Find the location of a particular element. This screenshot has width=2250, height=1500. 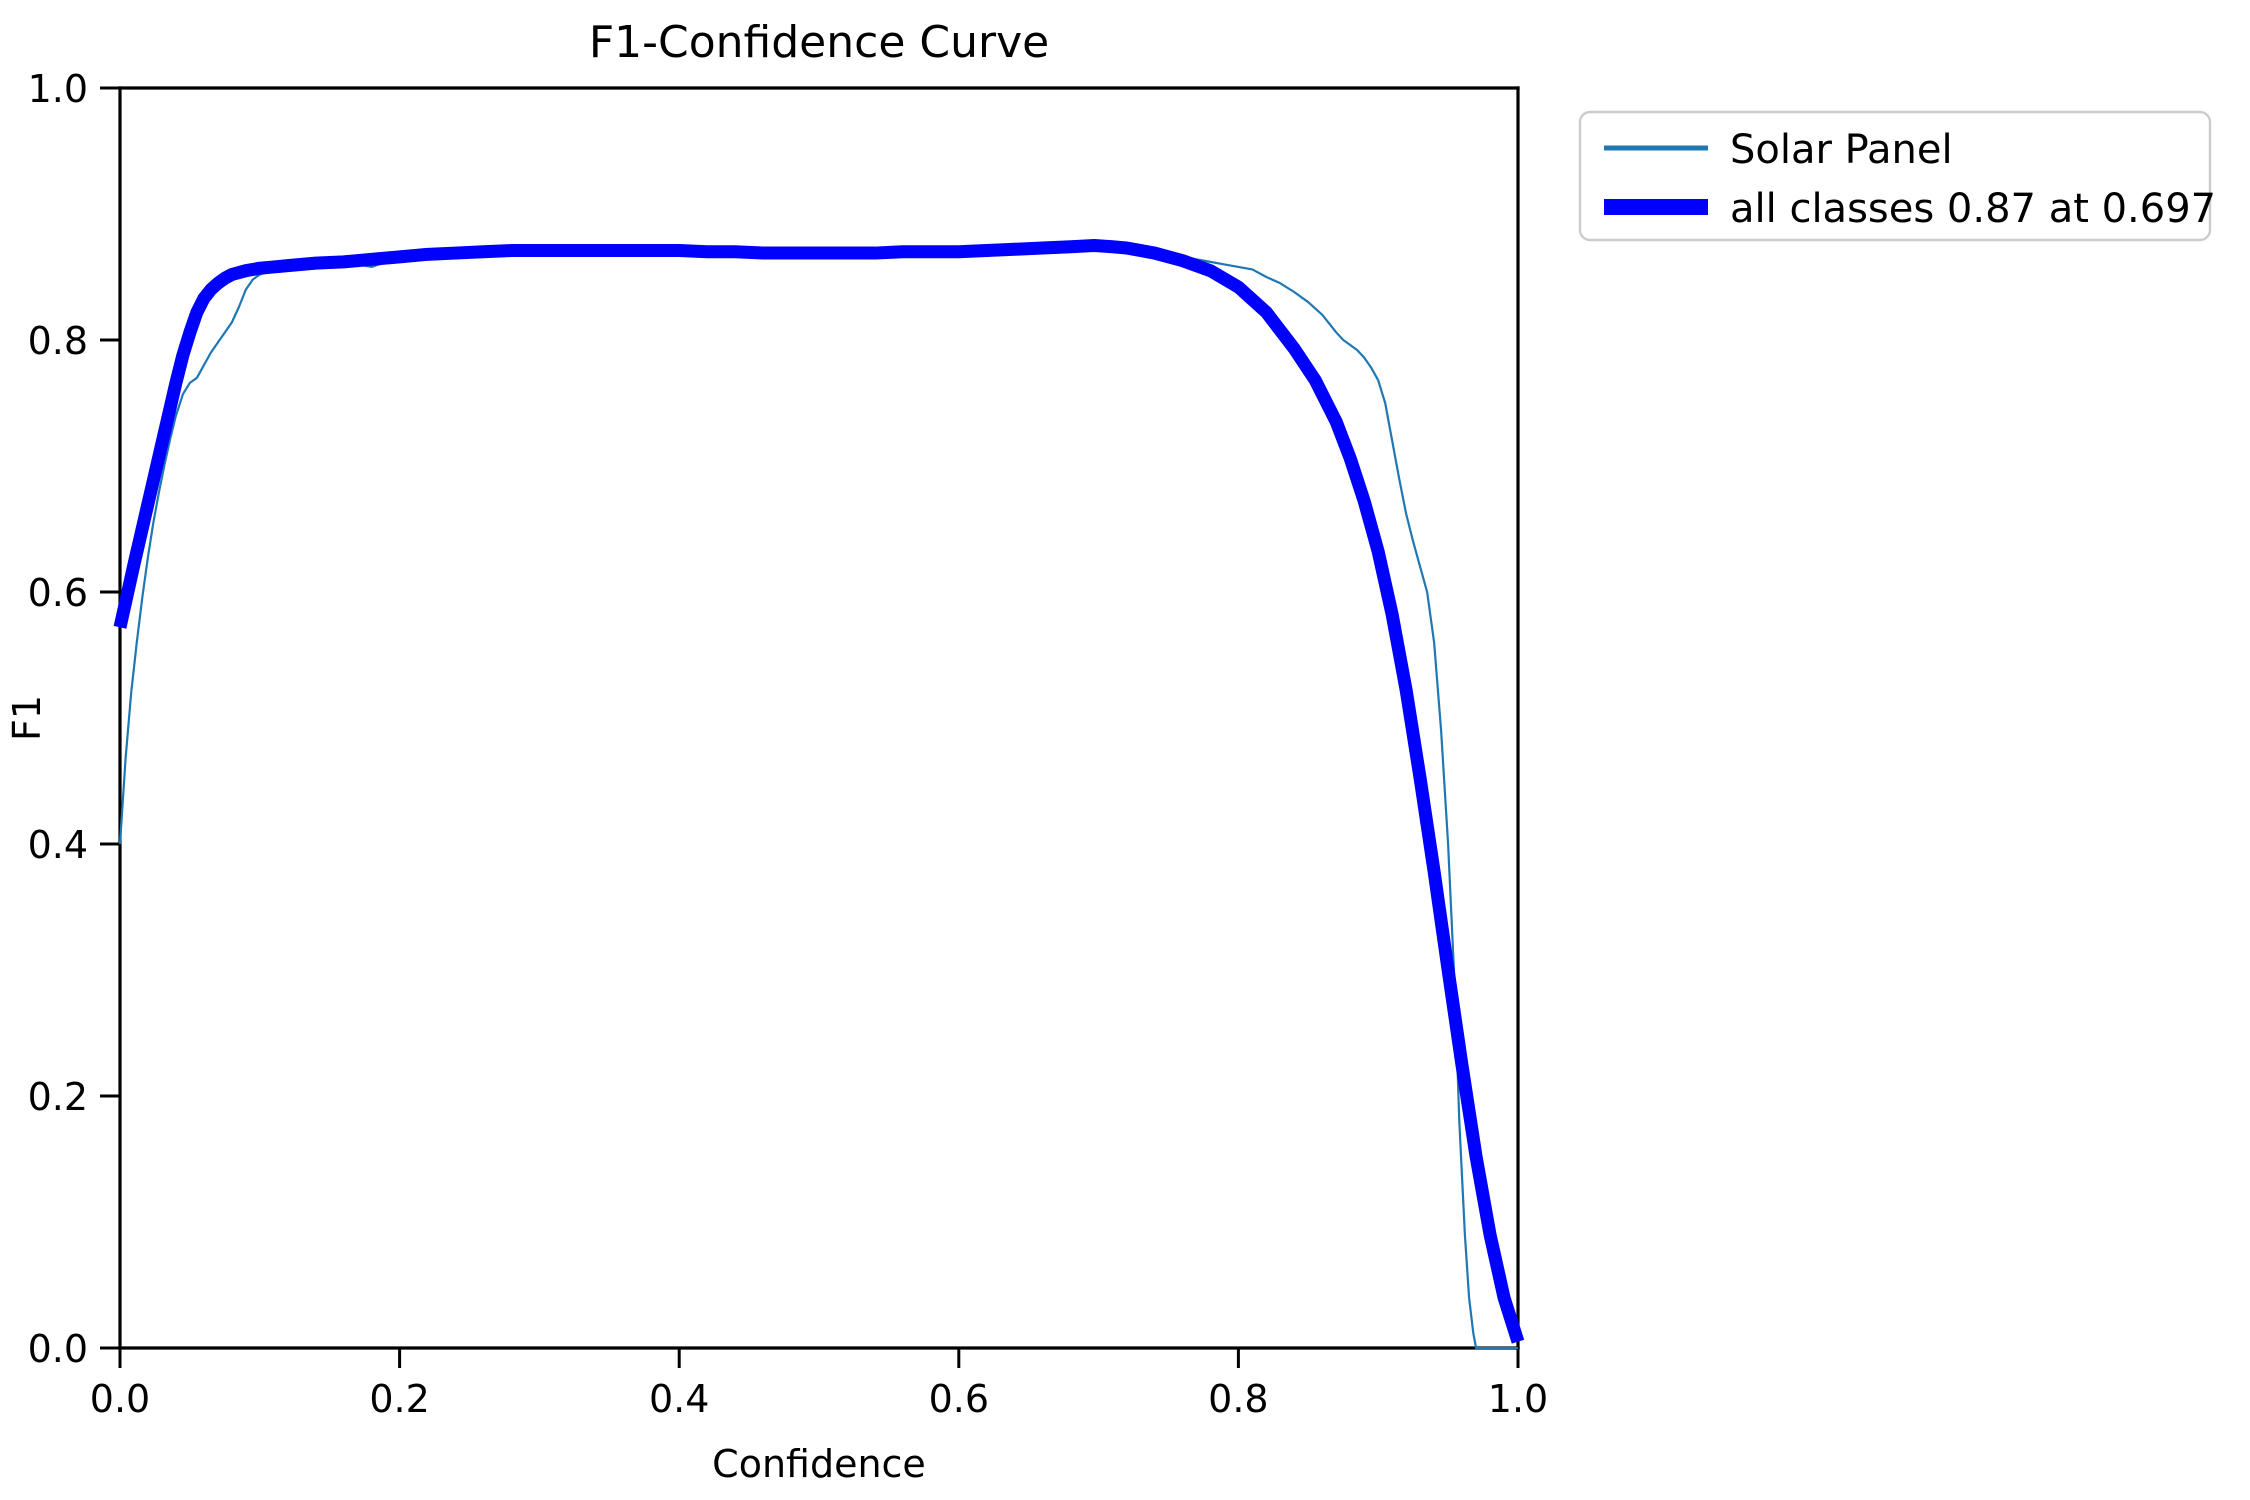

x-tick-label: 0.0 is located at coordinates (120, 1399).